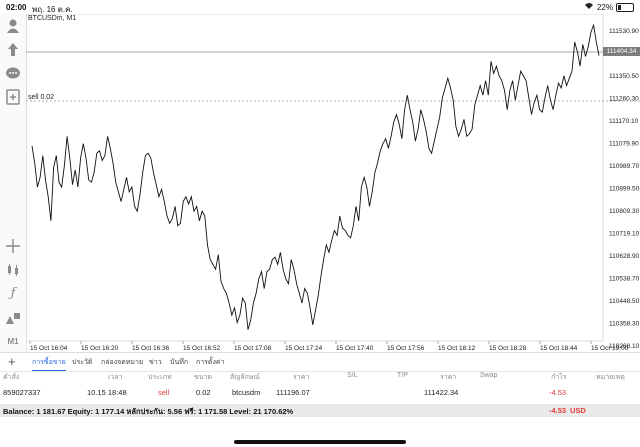 The image size is (640, 447). I want to click on current-price-tag: 111404.34, so click(621, 51).